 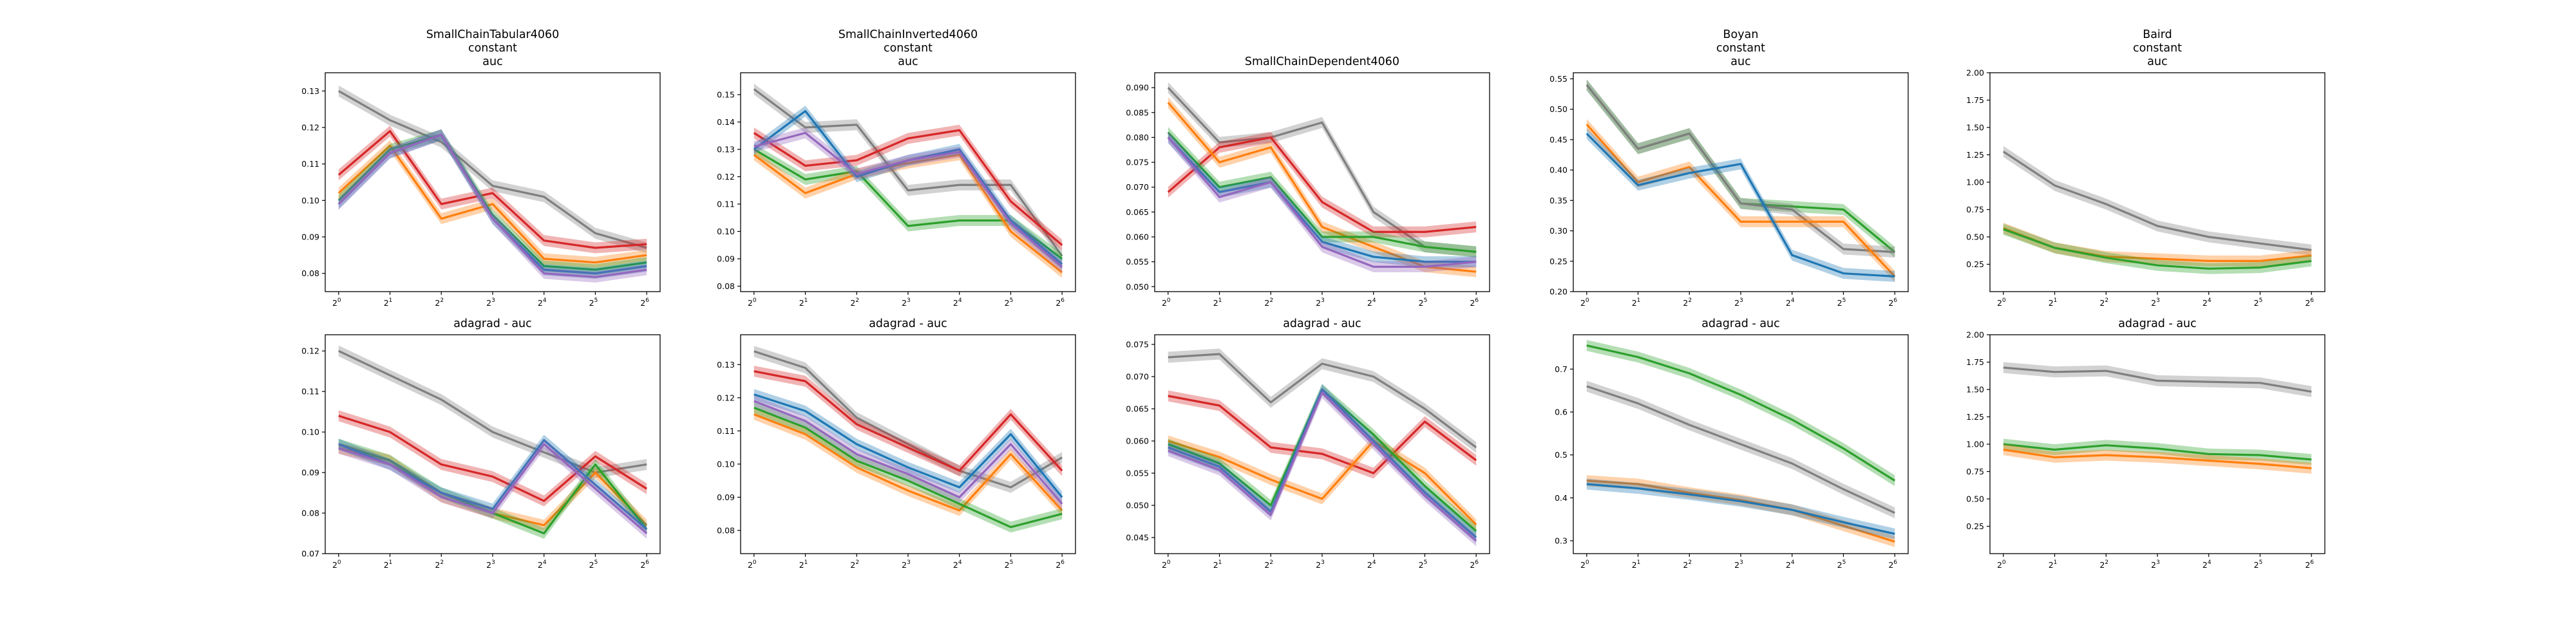 What do you see at coordinates (1558, 292) in the screenshot?
I see `y-tick-label: 0.20` at bounding box center [1558, 292].